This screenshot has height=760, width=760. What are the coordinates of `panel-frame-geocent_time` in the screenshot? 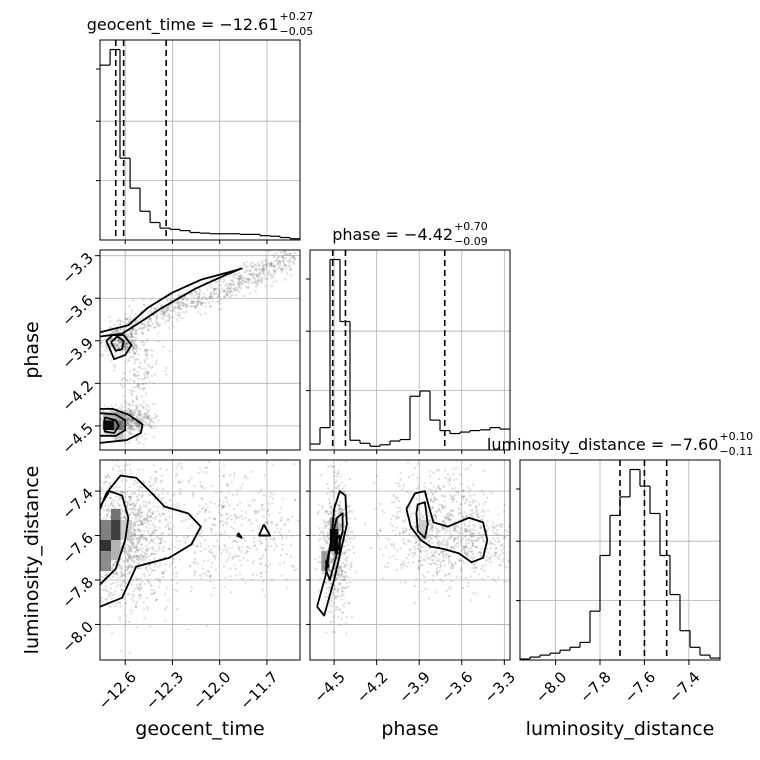 It's located at (200, 140).